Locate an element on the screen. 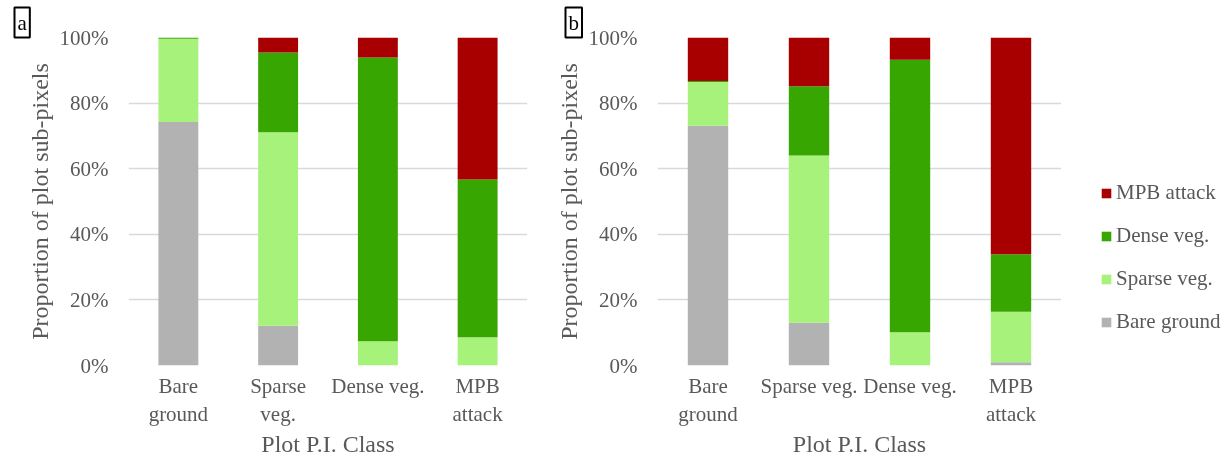  legend-label: Dense veg. is located at coordinates (1163, 235).